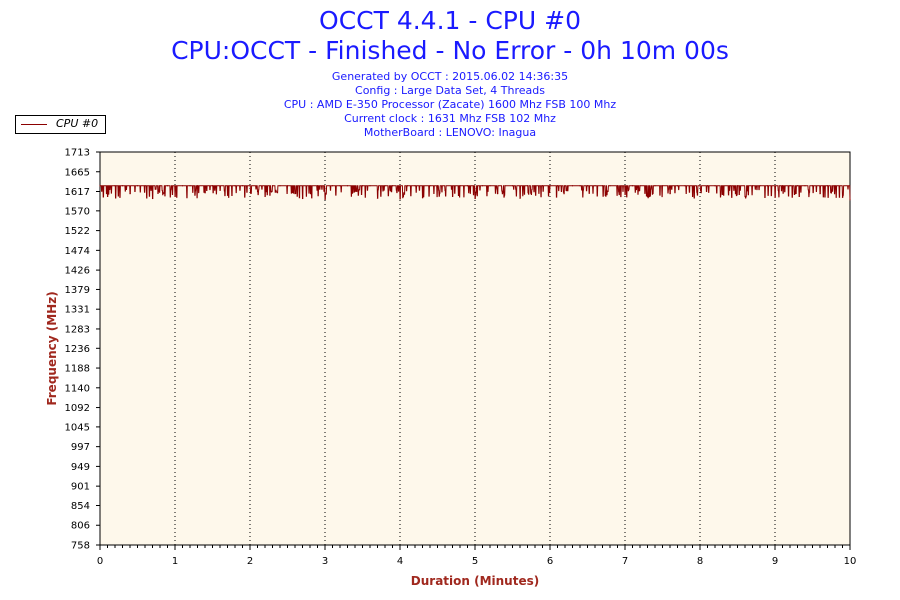 Image resolution: width=900 pixels, height=600 pixels. What do you see at coordinates (77, 427) in the screenshot?
I see `y-tick-label-6: 1045` at bounding box center [77, 427].